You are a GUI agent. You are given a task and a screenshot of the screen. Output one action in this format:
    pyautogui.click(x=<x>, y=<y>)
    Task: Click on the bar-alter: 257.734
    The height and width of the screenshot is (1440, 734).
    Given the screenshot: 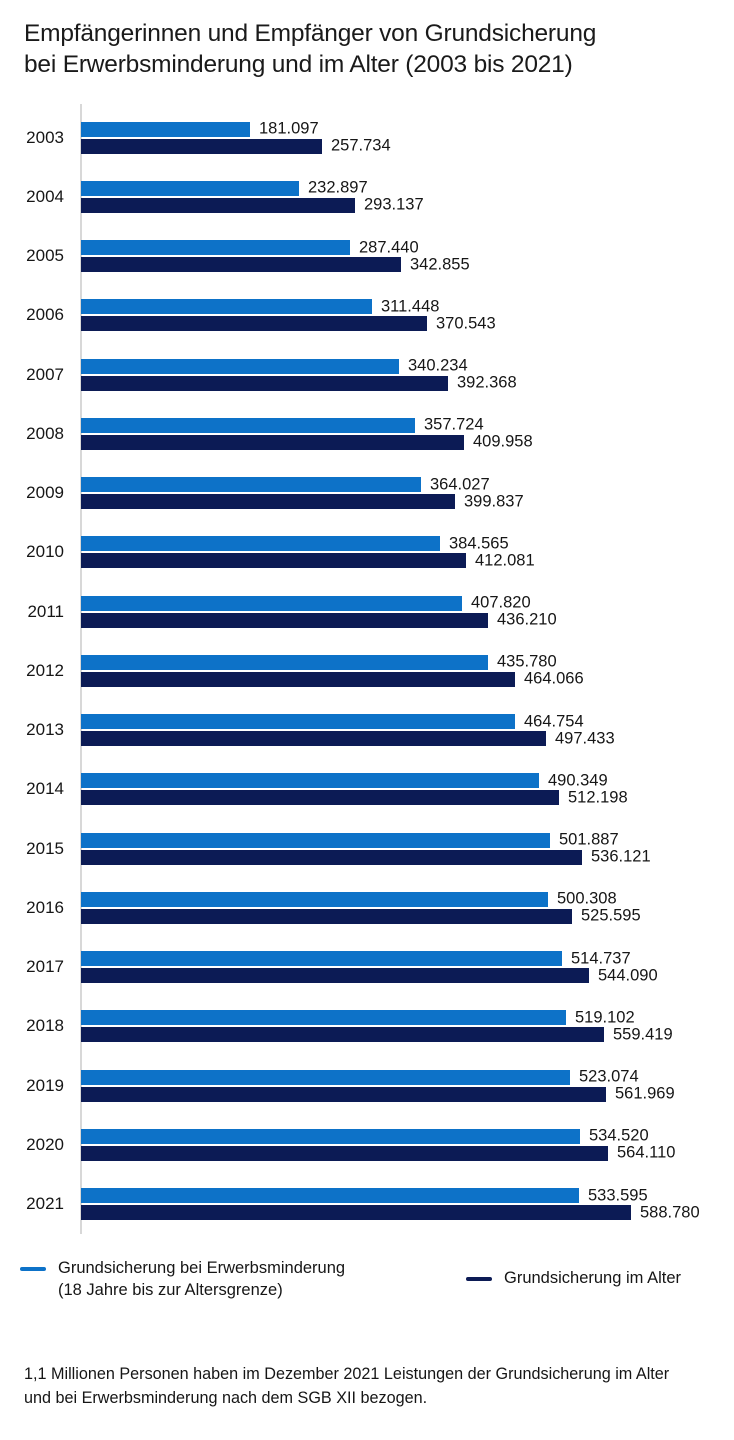 What is the action you would take?
    pyautogui.click(x=236, y=146)
    